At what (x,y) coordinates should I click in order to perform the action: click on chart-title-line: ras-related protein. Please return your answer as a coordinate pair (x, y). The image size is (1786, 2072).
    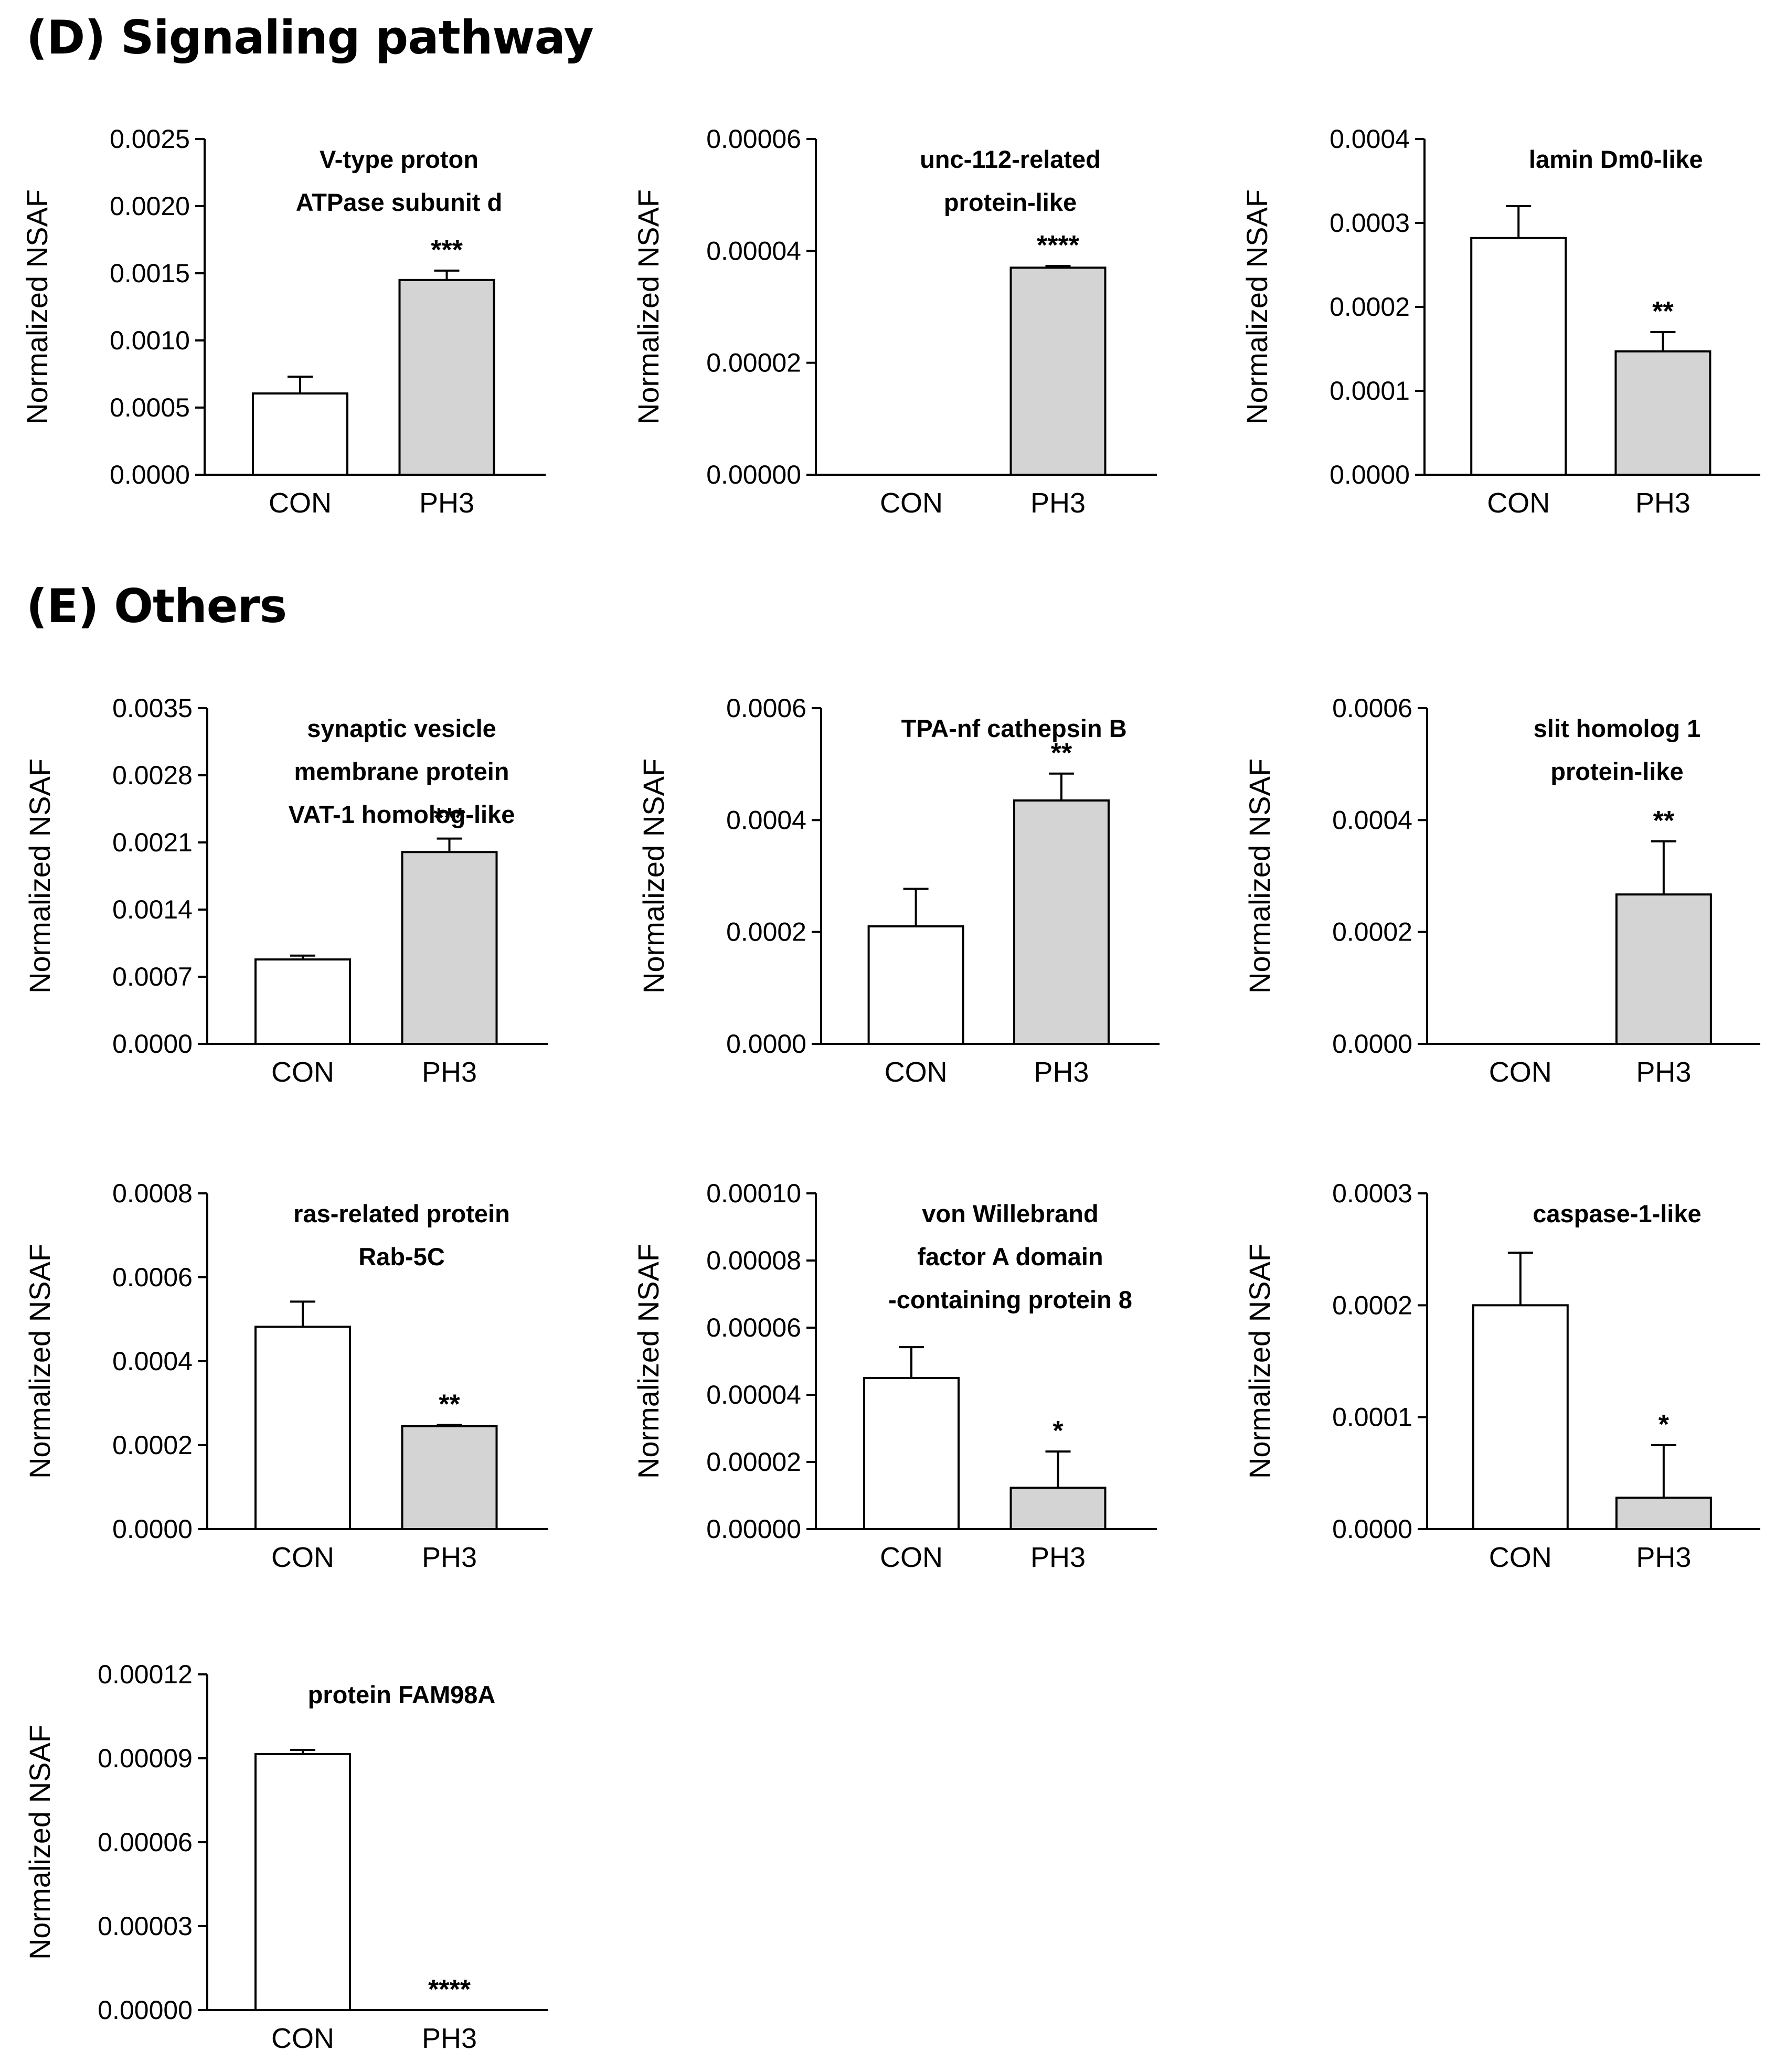
    Looking at the image, I should click on (401, 1213).